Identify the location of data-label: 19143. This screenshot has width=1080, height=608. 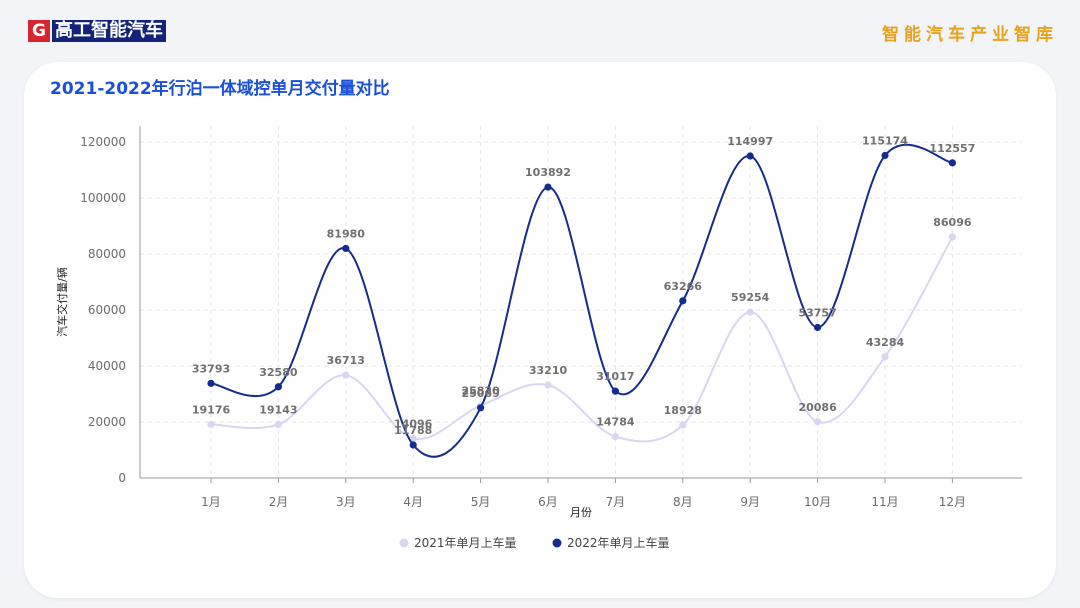
(278, 409).